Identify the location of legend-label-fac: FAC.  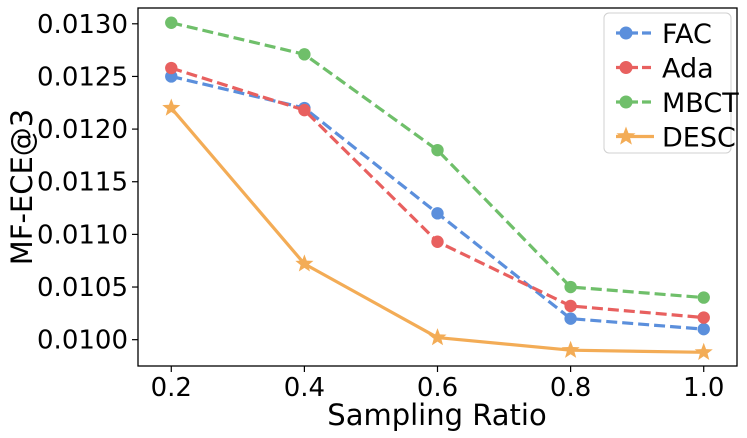
(687, 34).